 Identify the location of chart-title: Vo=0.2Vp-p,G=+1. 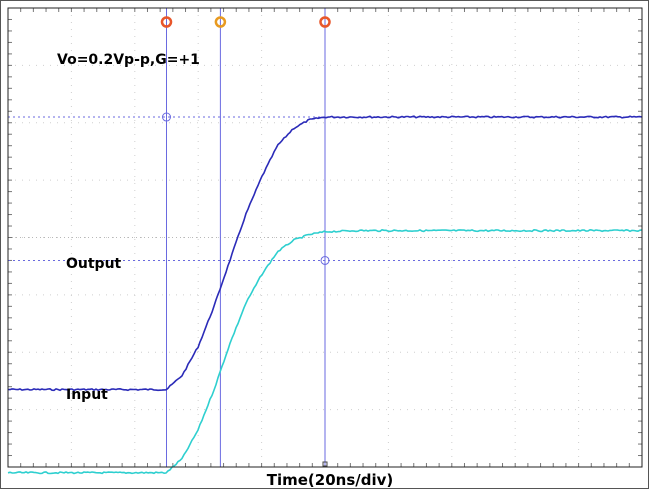
(128, 60).